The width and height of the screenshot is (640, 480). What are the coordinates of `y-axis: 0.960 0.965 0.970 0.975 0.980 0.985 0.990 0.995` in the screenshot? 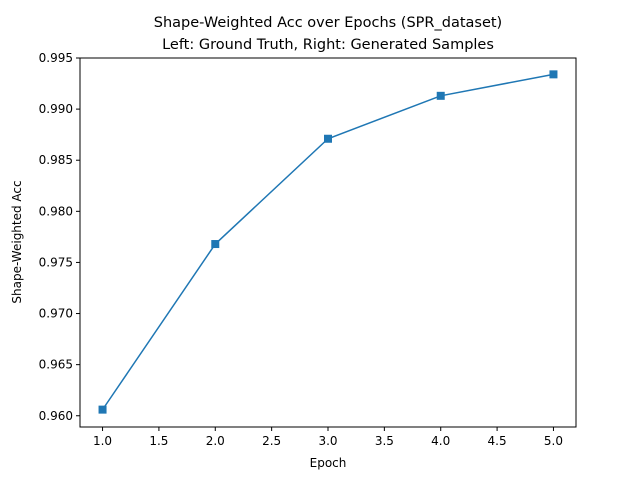 It's located at (59, 237).